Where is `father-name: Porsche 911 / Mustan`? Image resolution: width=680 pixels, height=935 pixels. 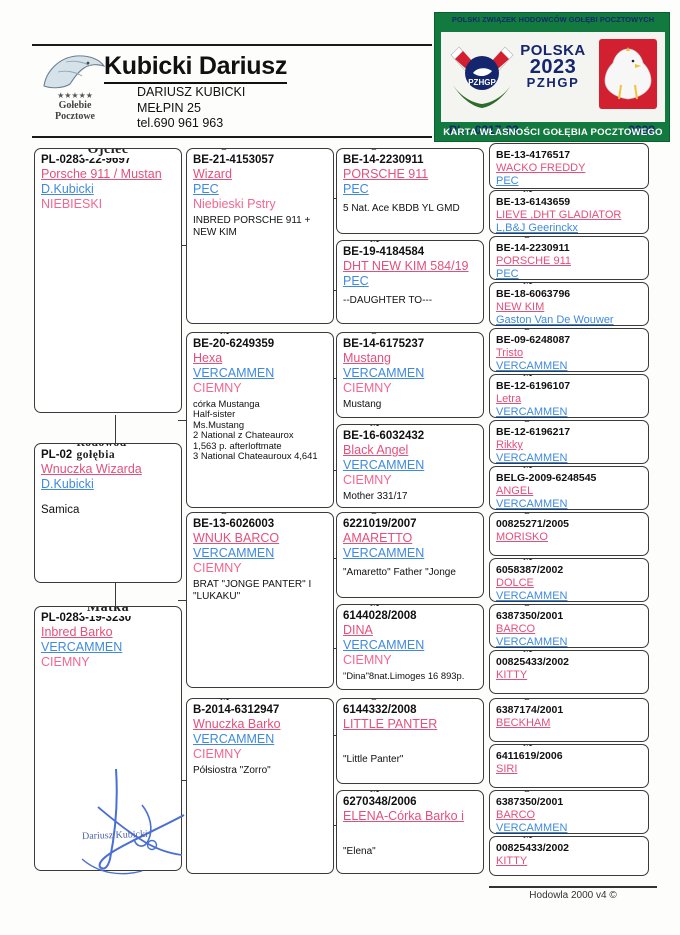 father-name: Porsche 911 / Mustan is located at coordinates (101, 174).